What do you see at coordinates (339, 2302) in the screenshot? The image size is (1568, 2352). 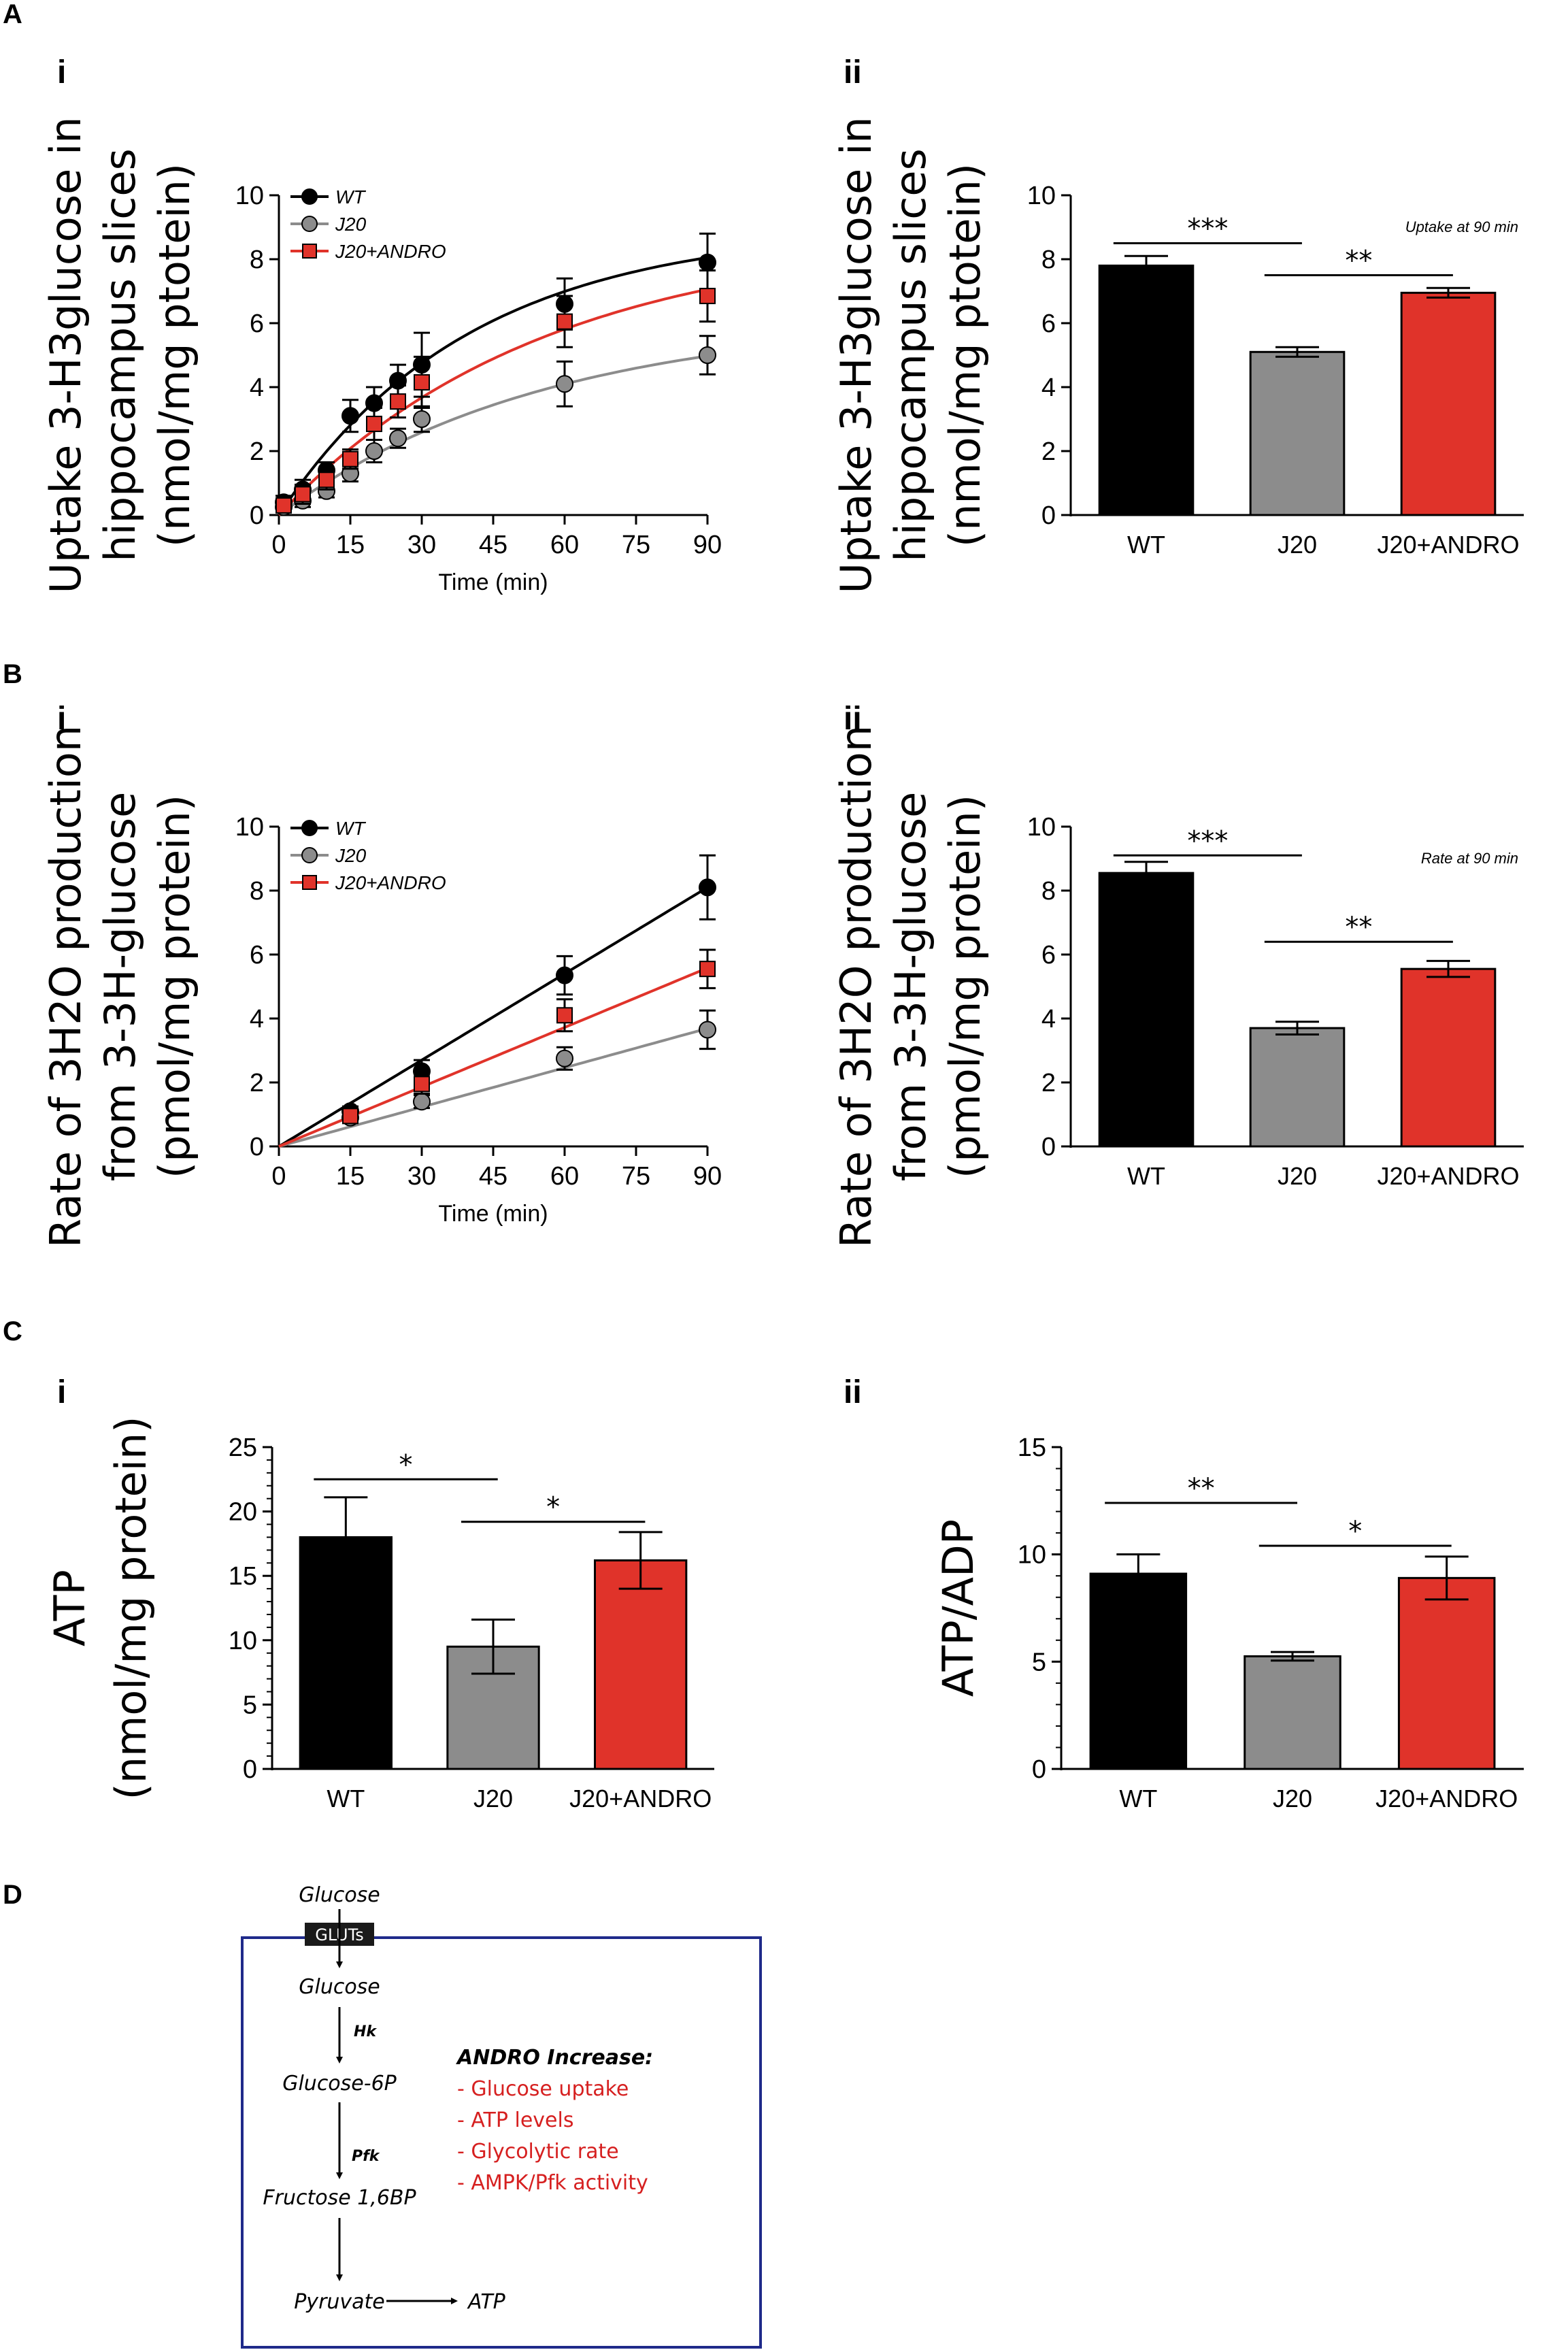 I see `pyruvate-label: Pyruvate` at bounding box center [339, 2302].